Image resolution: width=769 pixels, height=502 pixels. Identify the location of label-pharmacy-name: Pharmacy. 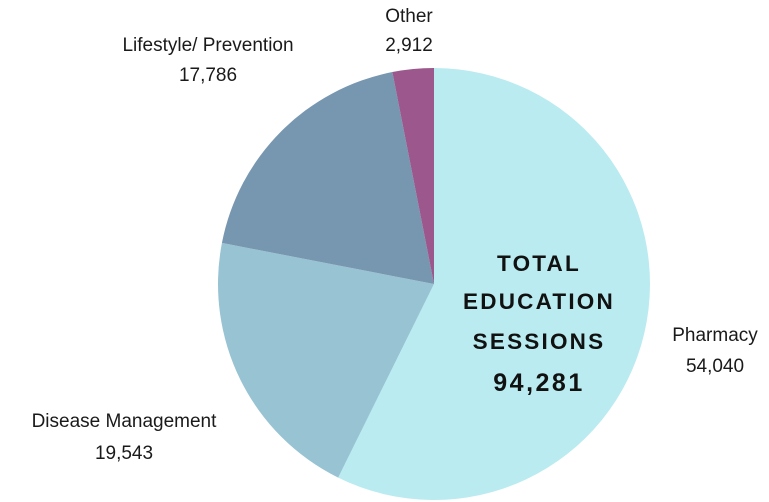
(715, 335).